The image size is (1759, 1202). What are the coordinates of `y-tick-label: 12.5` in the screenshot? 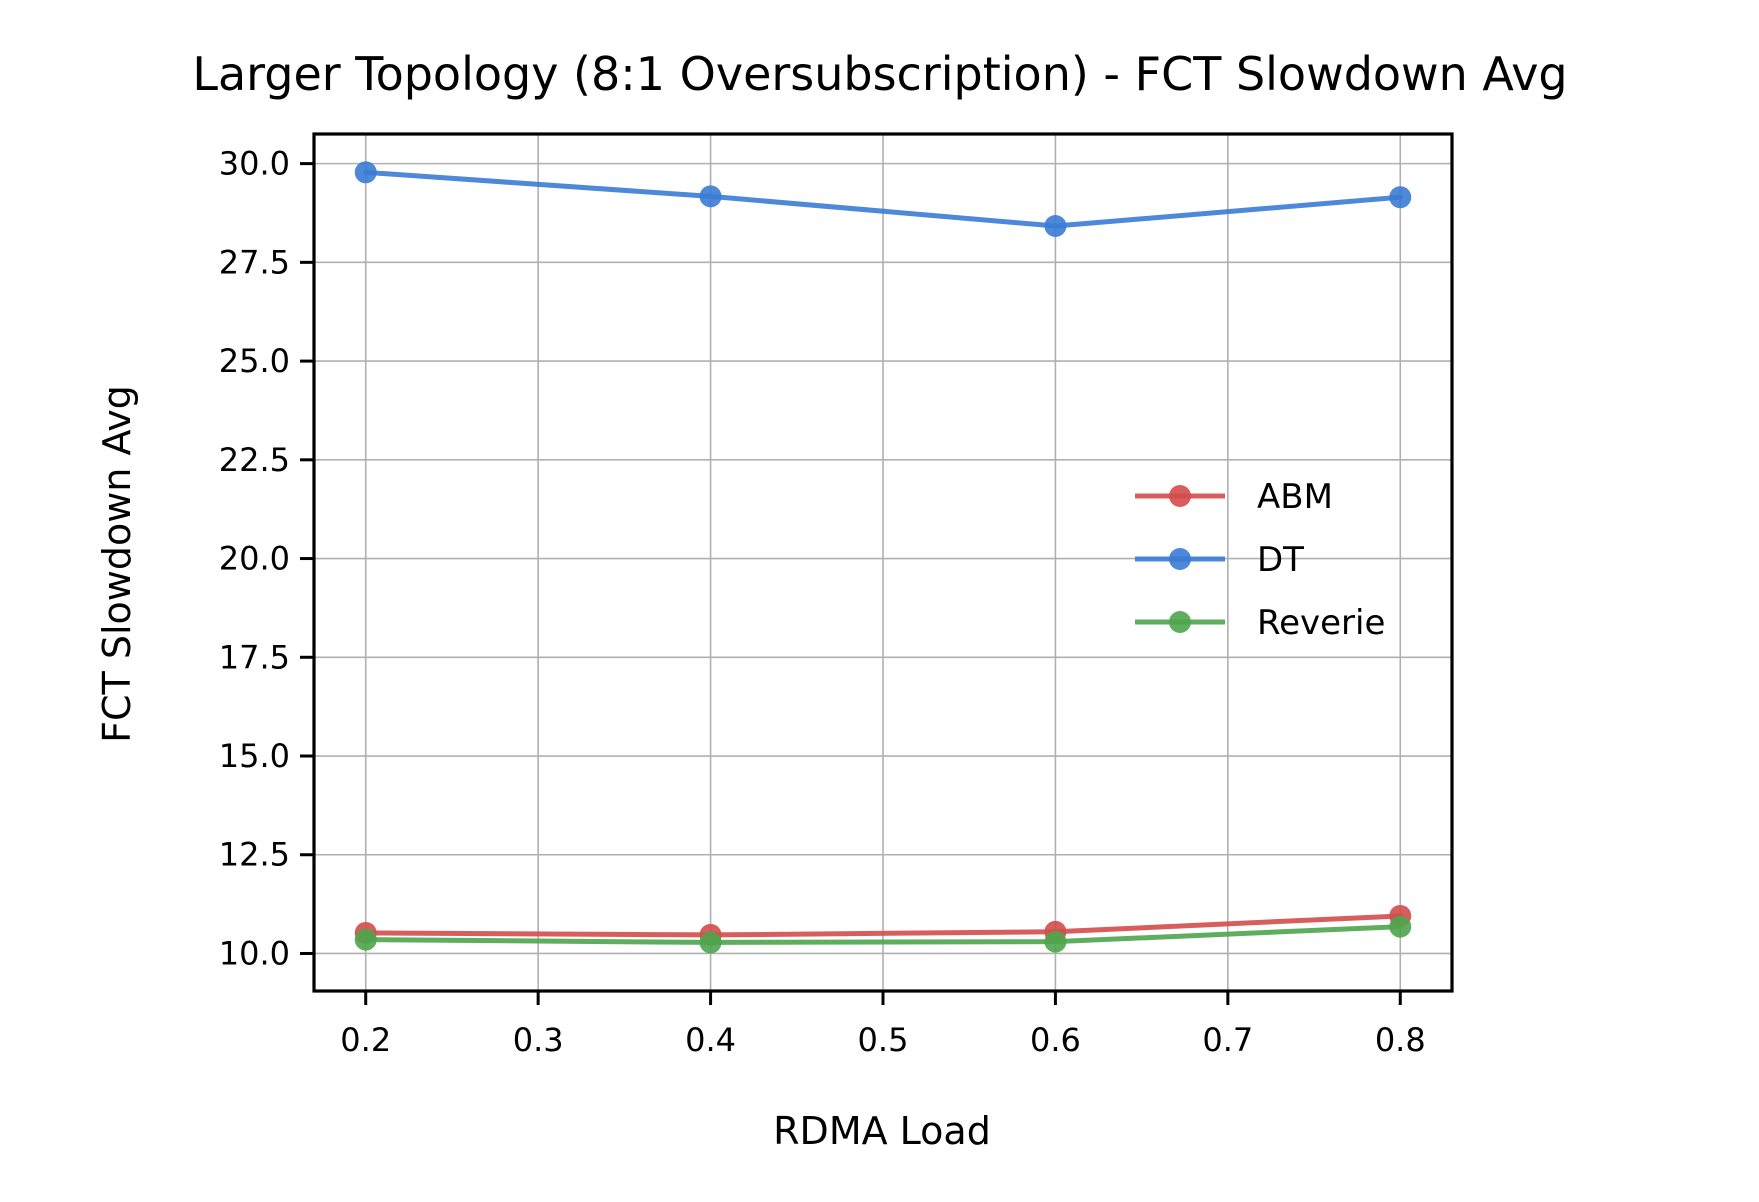 It's located at (254, 855).